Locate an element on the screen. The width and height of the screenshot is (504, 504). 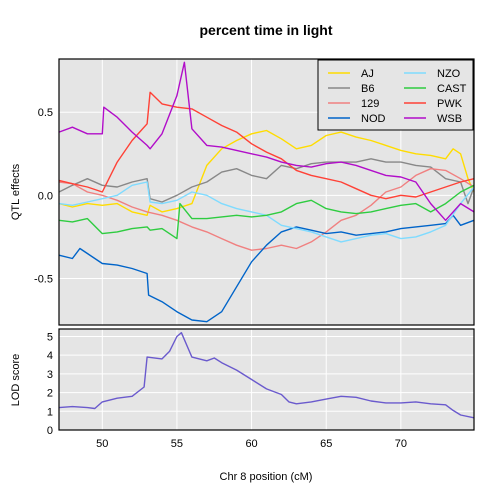
effects-series-line-cast is located at coordinates (266, 212).